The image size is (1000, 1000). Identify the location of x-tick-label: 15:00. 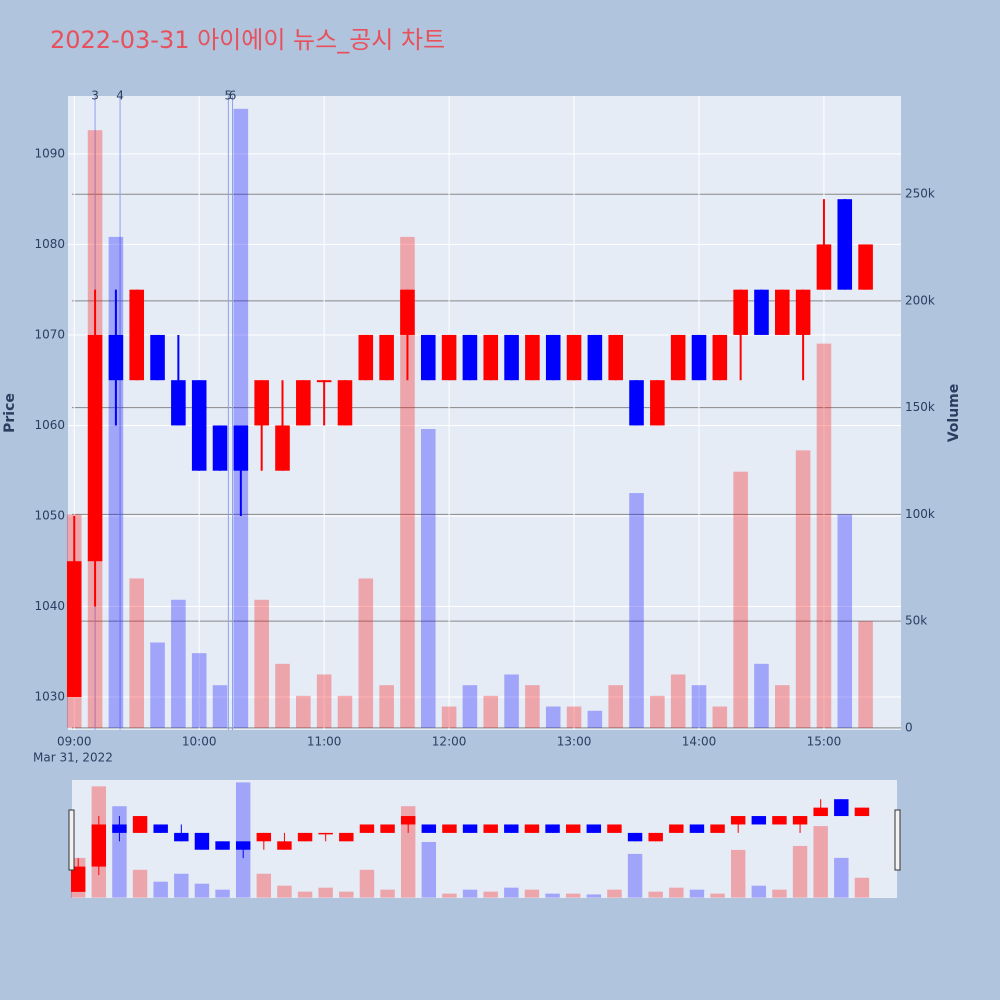
(824, 742).